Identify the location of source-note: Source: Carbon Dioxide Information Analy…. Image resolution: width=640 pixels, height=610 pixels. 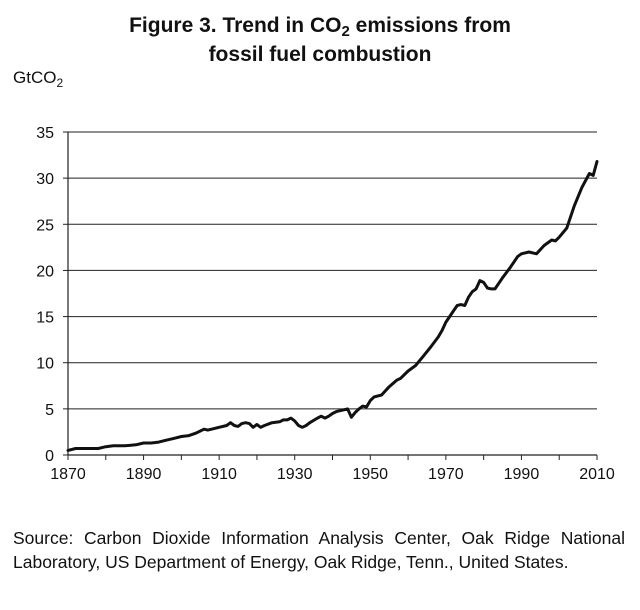
(319, 550).